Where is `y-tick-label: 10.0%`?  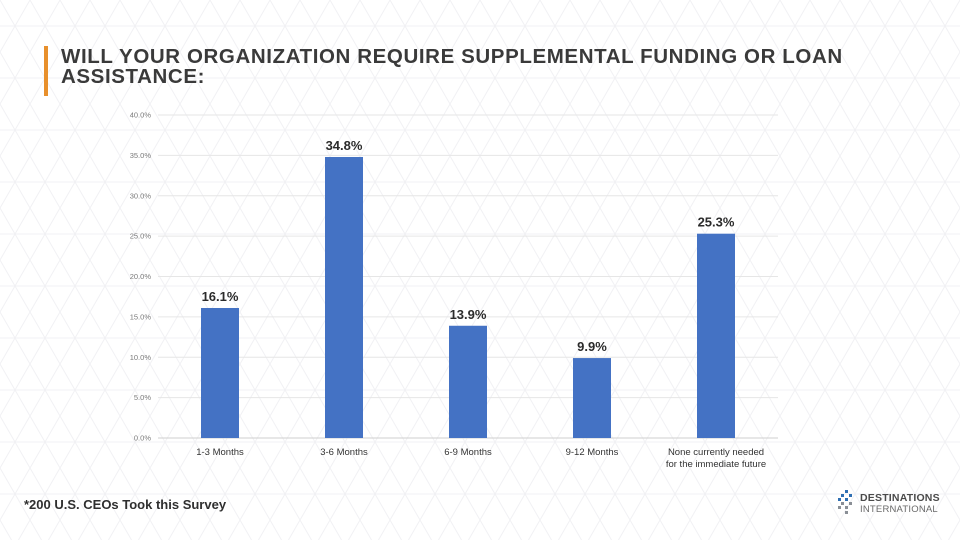
y-tick-label: 10.0% is located at coordinates (141, 357).